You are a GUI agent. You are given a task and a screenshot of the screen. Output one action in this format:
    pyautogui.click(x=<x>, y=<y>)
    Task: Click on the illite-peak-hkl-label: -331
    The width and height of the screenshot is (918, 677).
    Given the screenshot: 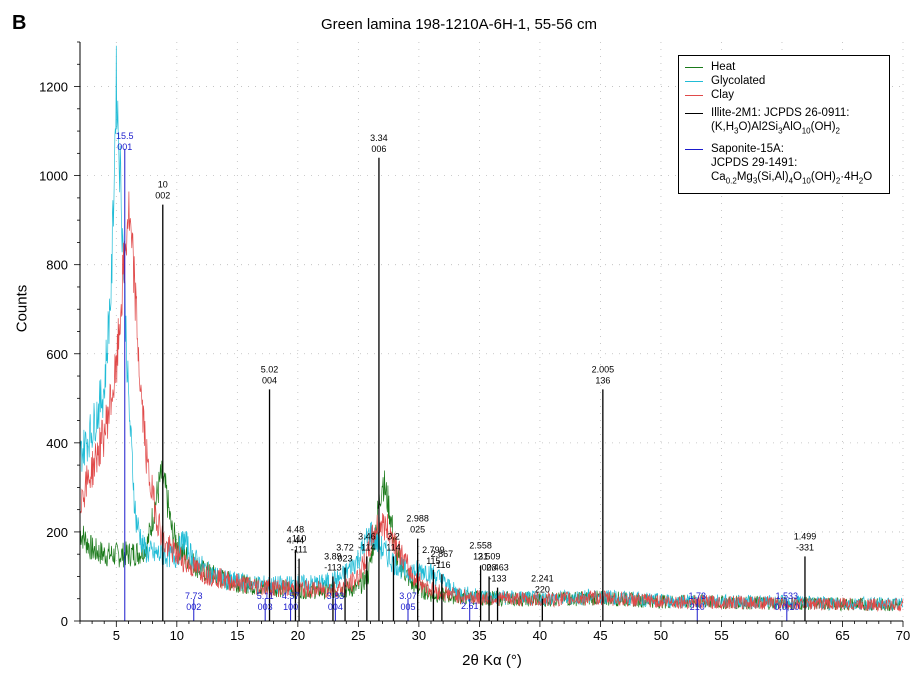 What is the action you would take?
    pyautogui.click(x=805, y=547)
    